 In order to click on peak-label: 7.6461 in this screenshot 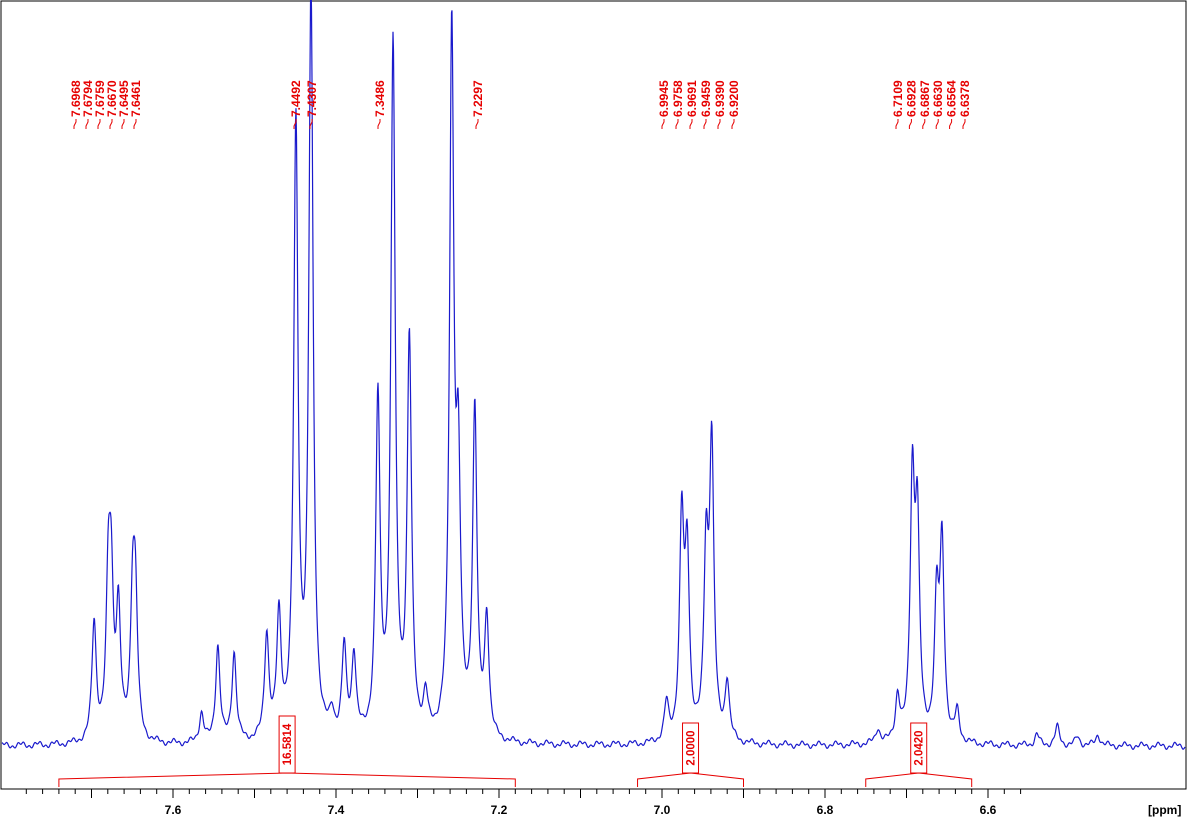, I will do `click(136, 98)`.